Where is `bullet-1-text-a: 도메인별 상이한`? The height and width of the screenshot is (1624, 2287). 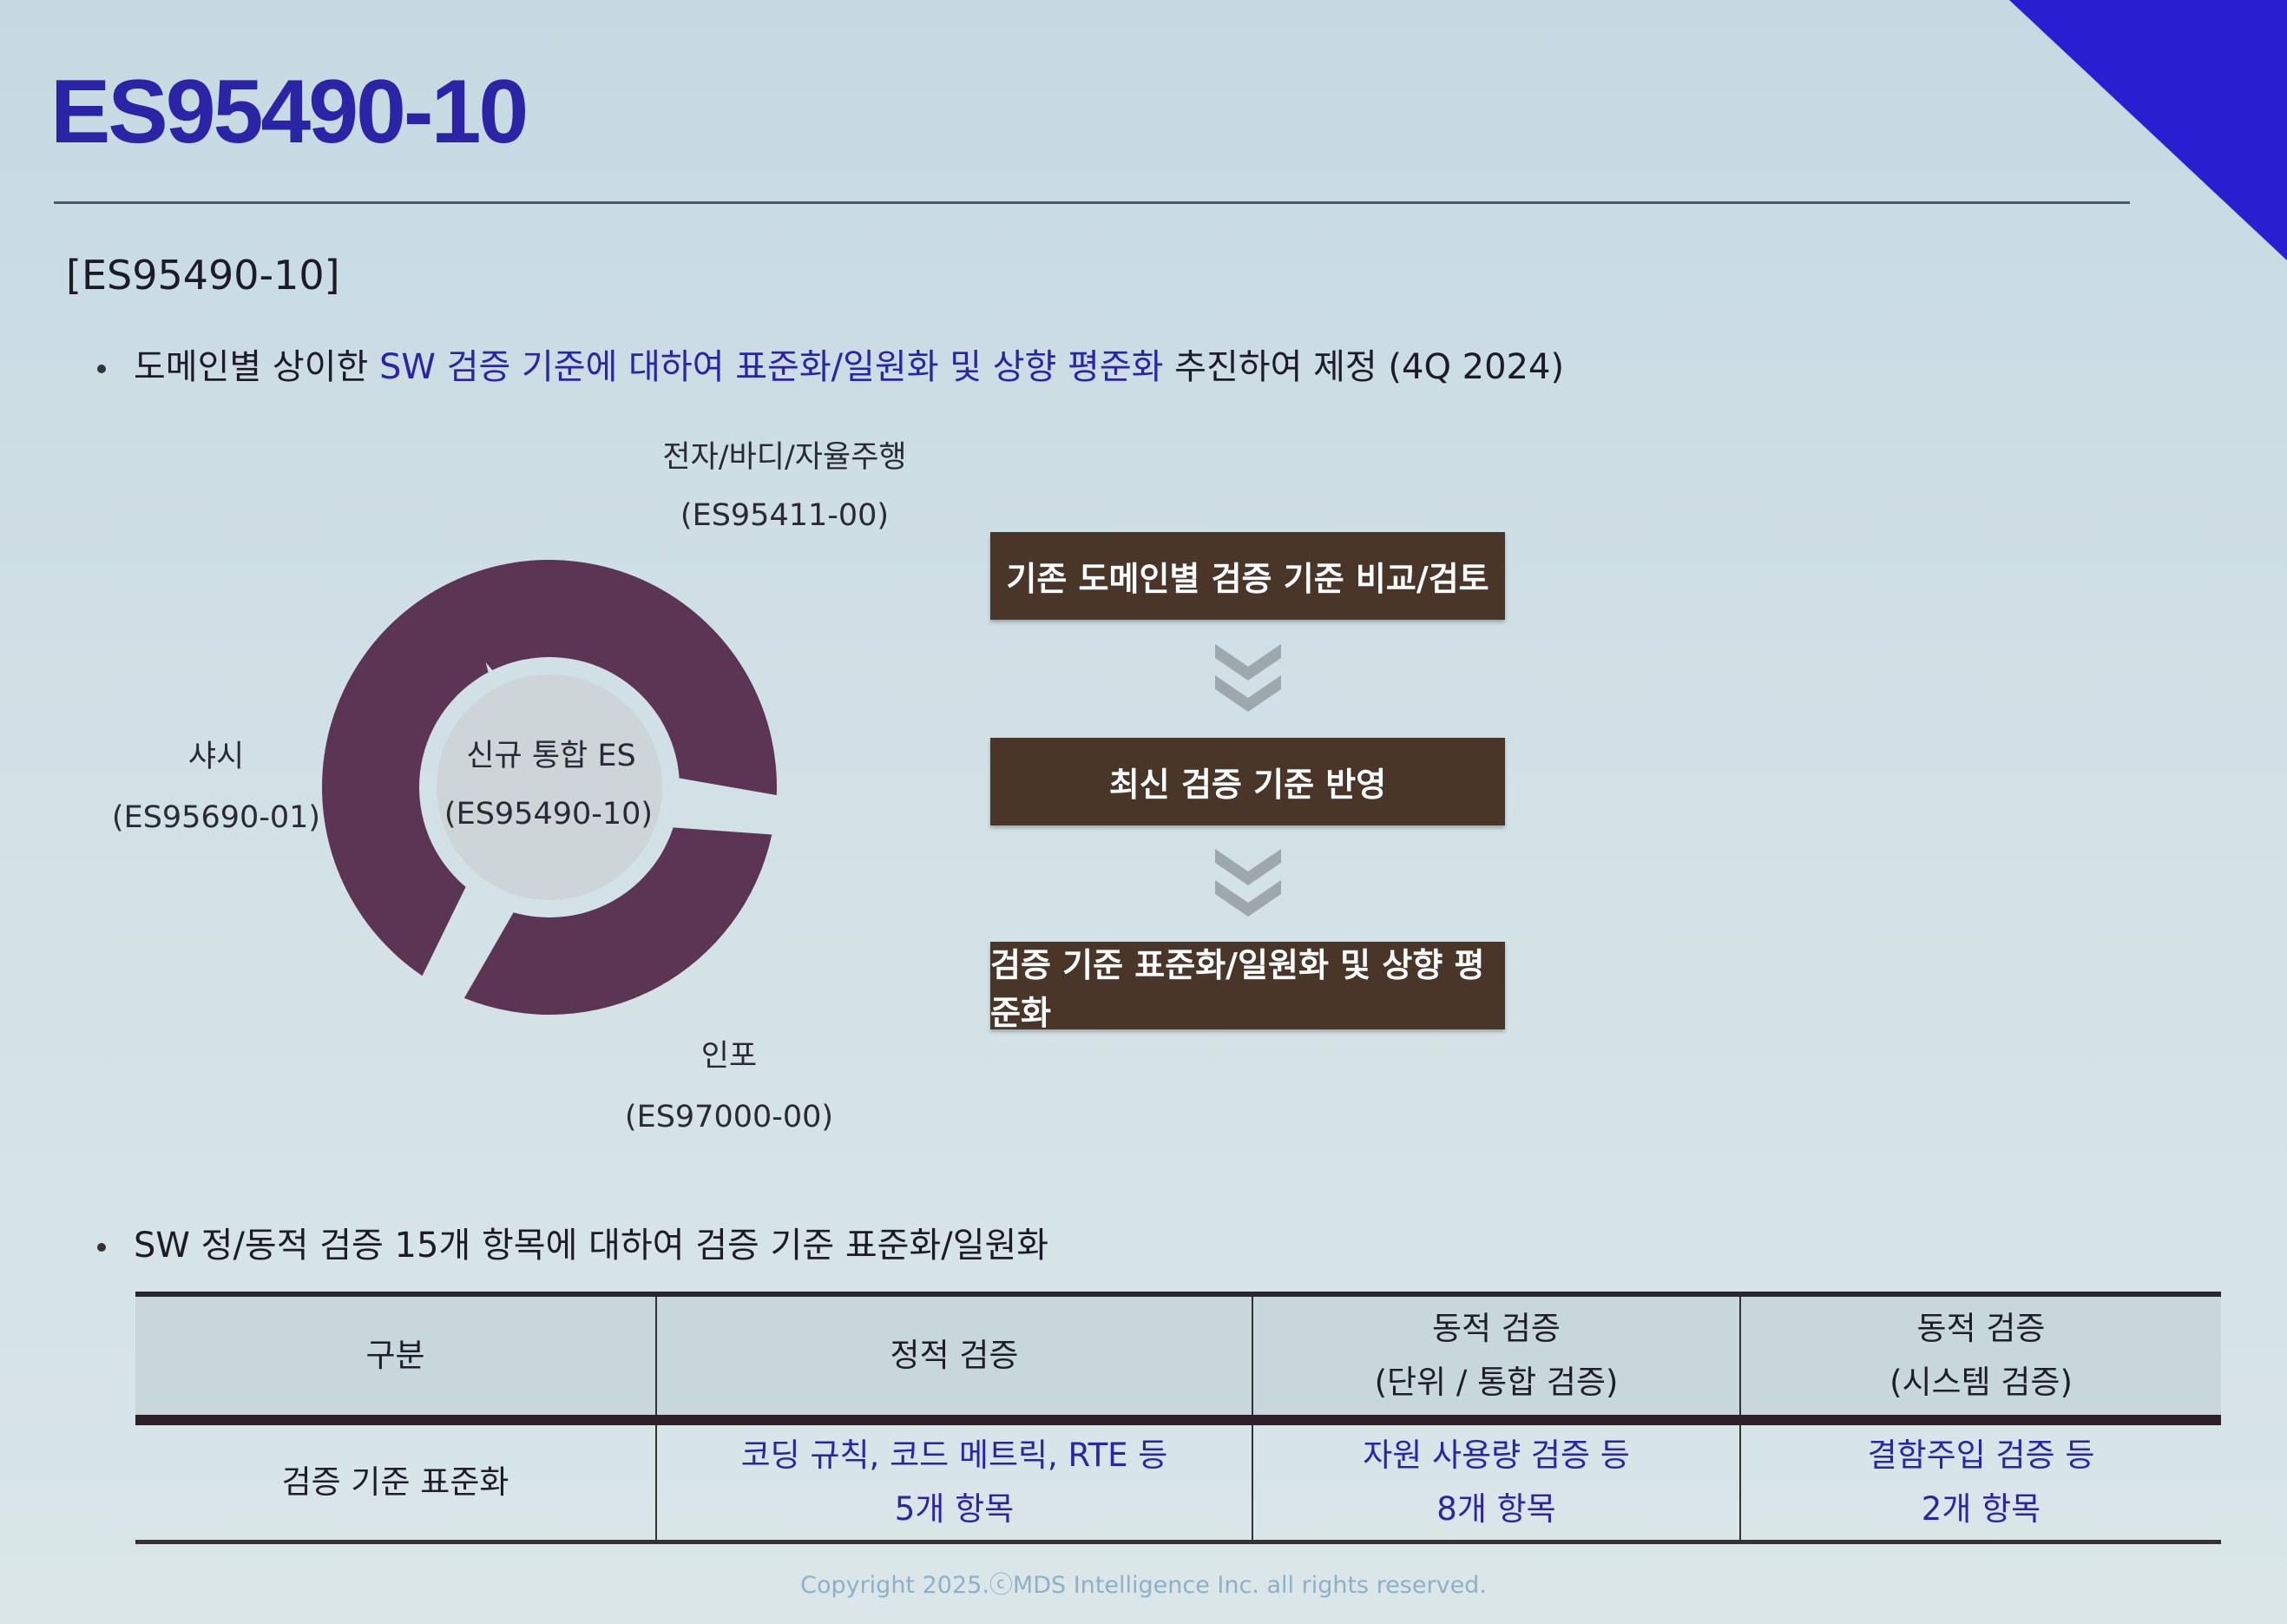
bullet-1-text-a: 도메인별 상이한 is located at coordinates (257, 367).